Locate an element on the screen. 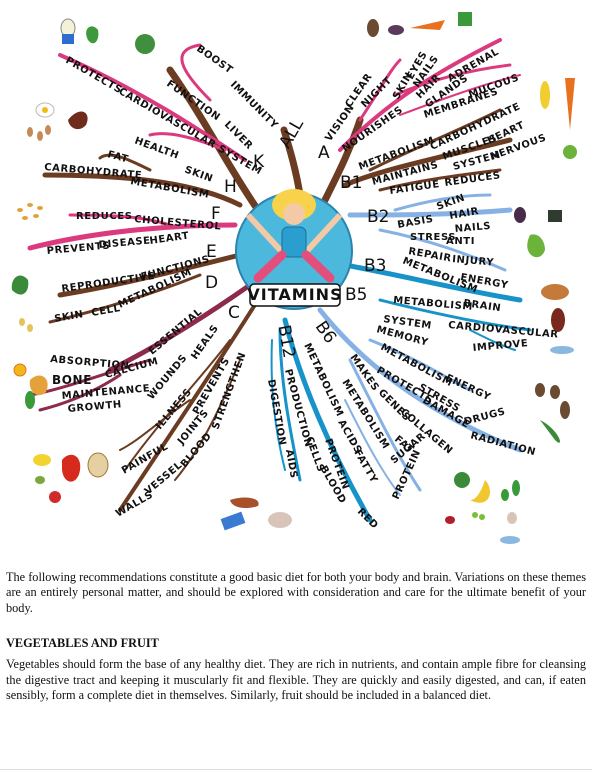 This screenshot has height=770, width=592. vitamin-b12: B12 is located at coordinates (285, 341).